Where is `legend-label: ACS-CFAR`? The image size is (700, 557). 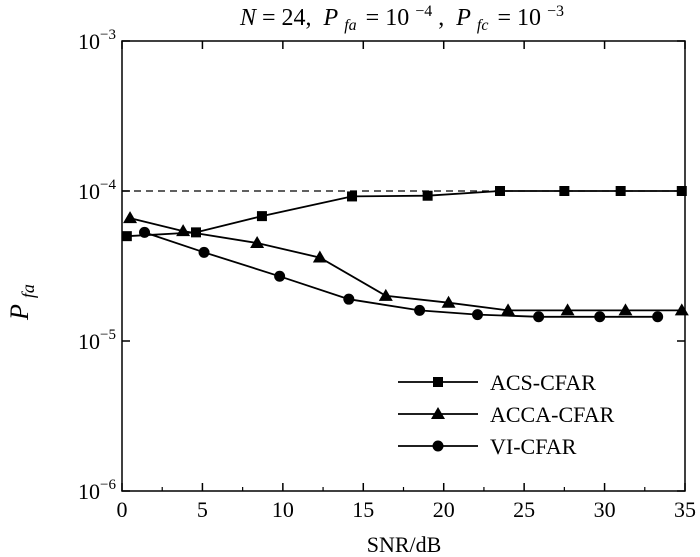
legend-label: ACS-CFAR is located at coordinates (543, 382).